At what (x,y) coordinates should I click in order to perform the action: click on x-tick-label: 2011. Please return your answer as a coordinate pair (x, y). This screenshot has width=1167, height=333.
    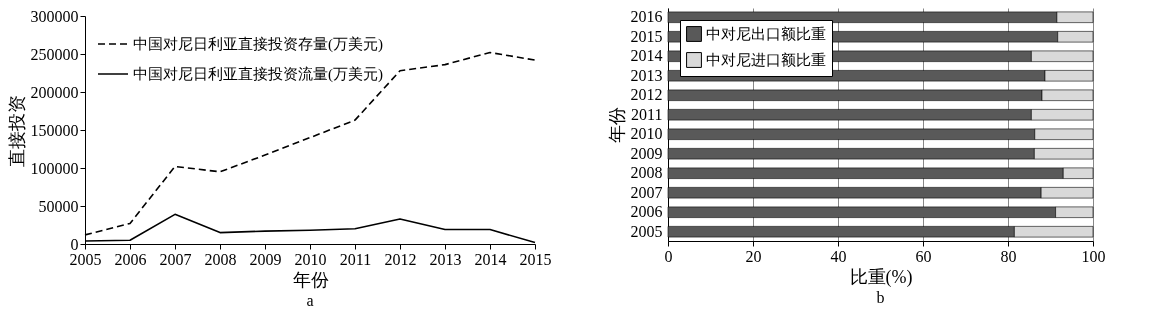
    Looking at the image, I should click on (355, 259).